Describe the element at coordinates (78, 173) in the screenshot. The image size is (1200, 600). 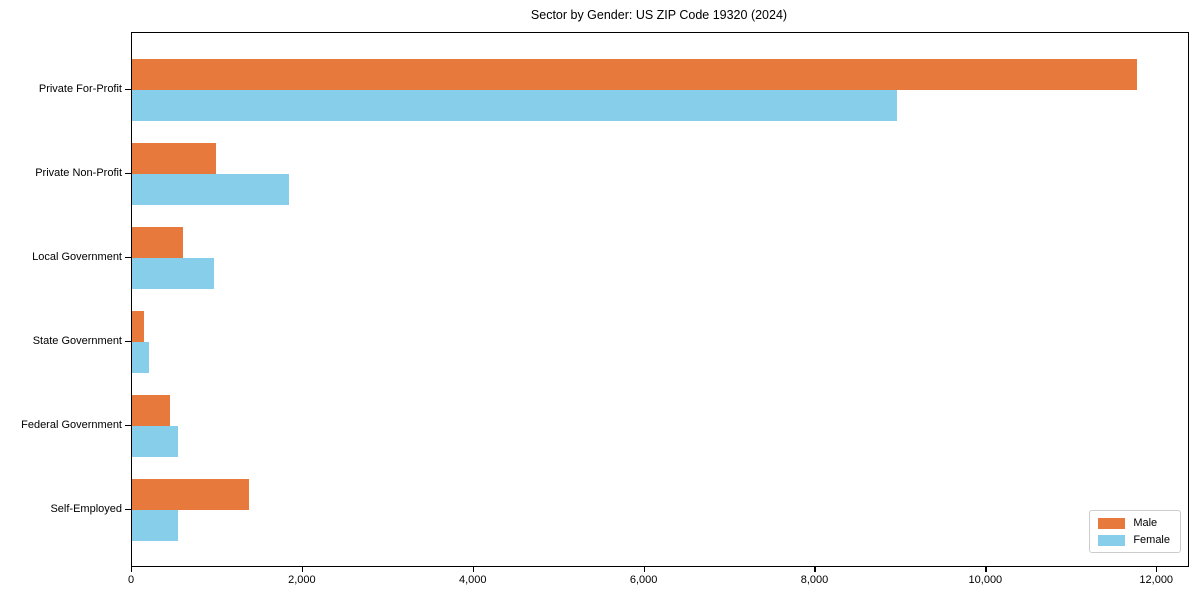
I see `y-tick-label-private-non-profit: Private Non-Profit` at that location.